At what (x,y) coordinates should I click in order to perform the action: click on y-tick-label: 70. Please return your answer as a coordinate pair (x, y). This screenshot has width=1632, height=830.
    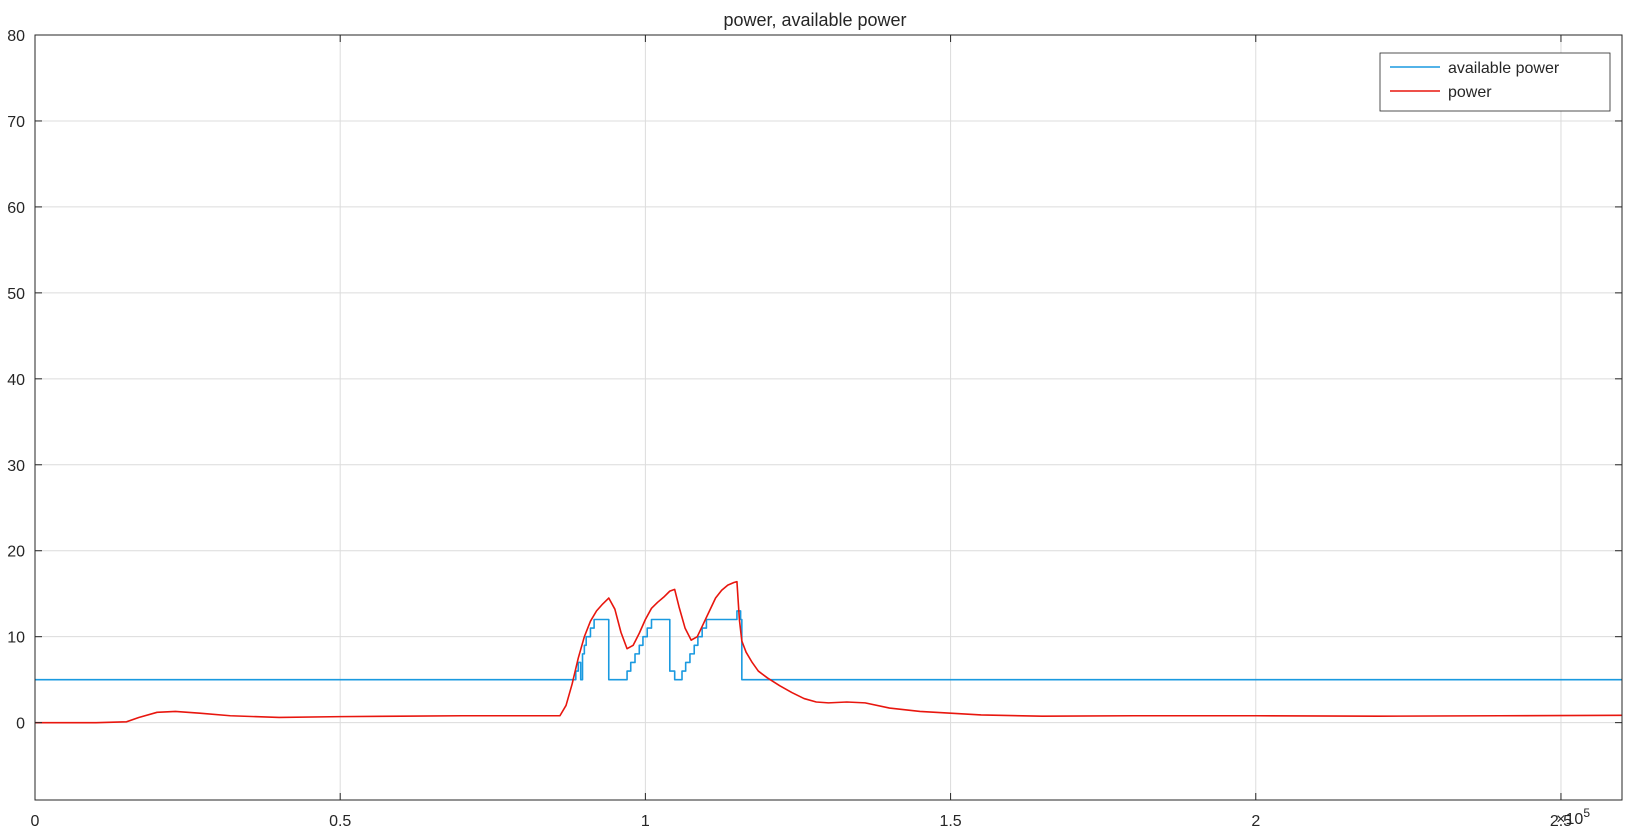
    Looking at the image, I should click on (16, 122).